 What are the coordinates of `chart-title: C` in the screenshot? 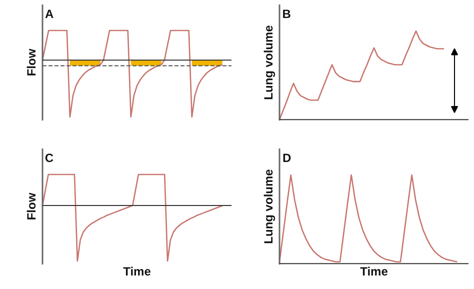 It's located at (49, 158).